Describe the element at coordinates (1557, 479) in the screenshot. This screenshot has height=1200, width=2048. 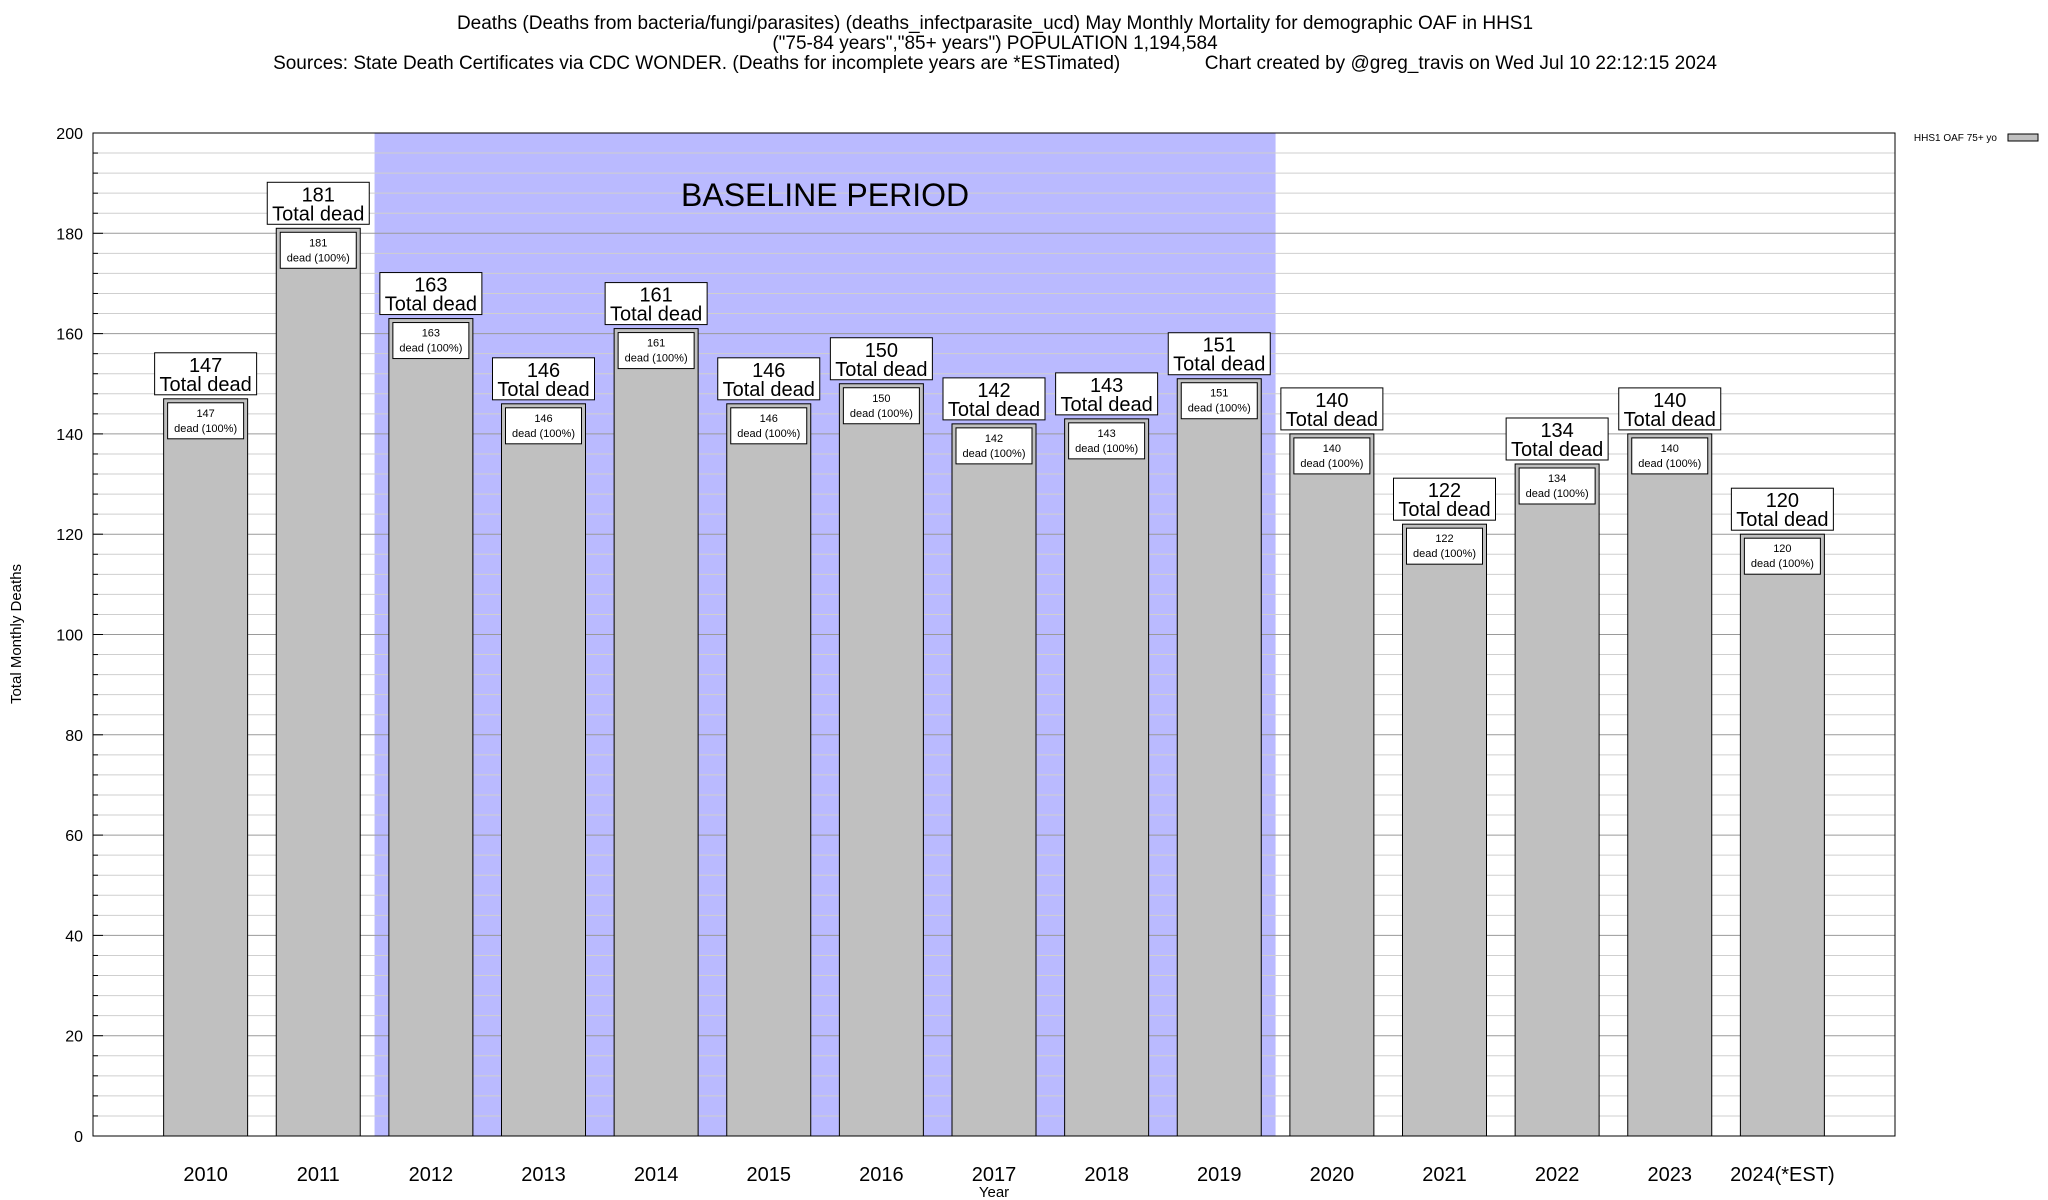
I see `inner-value-label: 134` at that location.